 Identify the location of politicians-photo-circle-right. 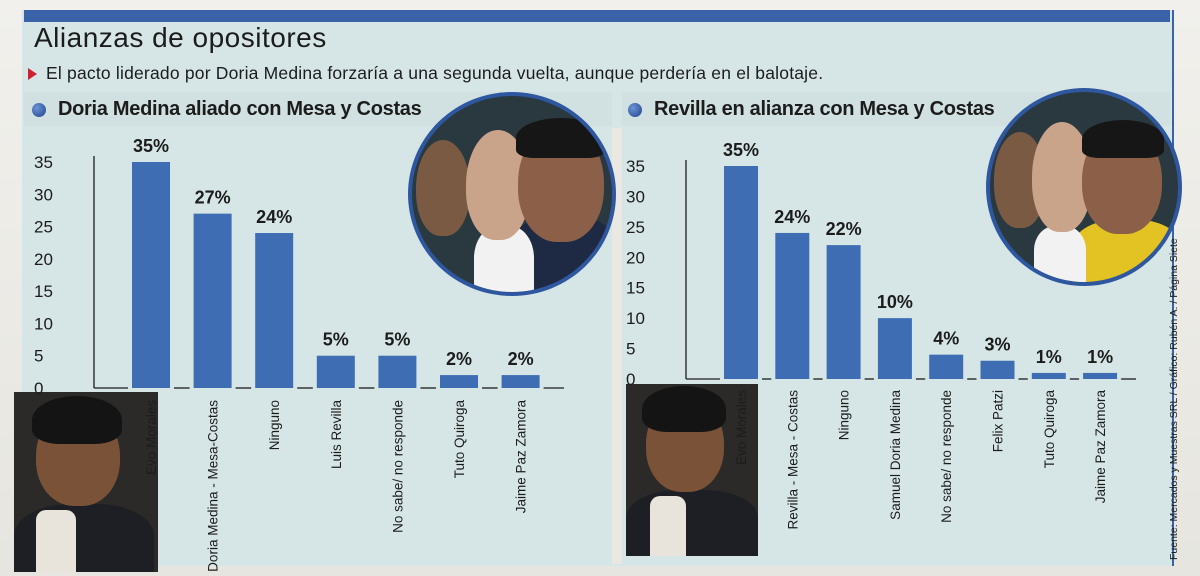
(1084, 187).